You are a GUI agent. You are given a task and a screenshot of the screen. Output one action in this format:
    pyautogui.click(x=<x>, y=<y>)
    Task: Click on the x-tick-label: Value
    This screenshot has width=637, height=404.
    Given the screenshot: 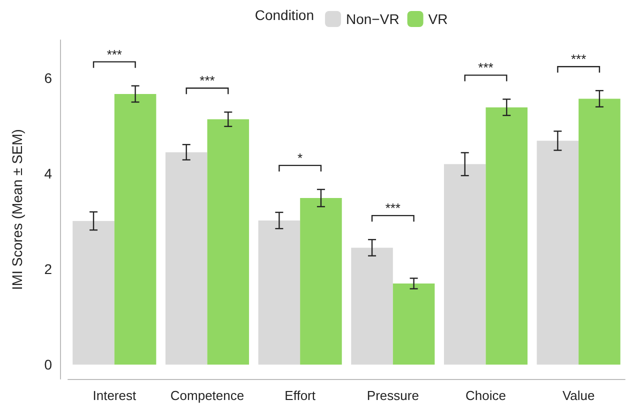 What is the action you would take?
    pyautogui.click(x=578, y=395)
    